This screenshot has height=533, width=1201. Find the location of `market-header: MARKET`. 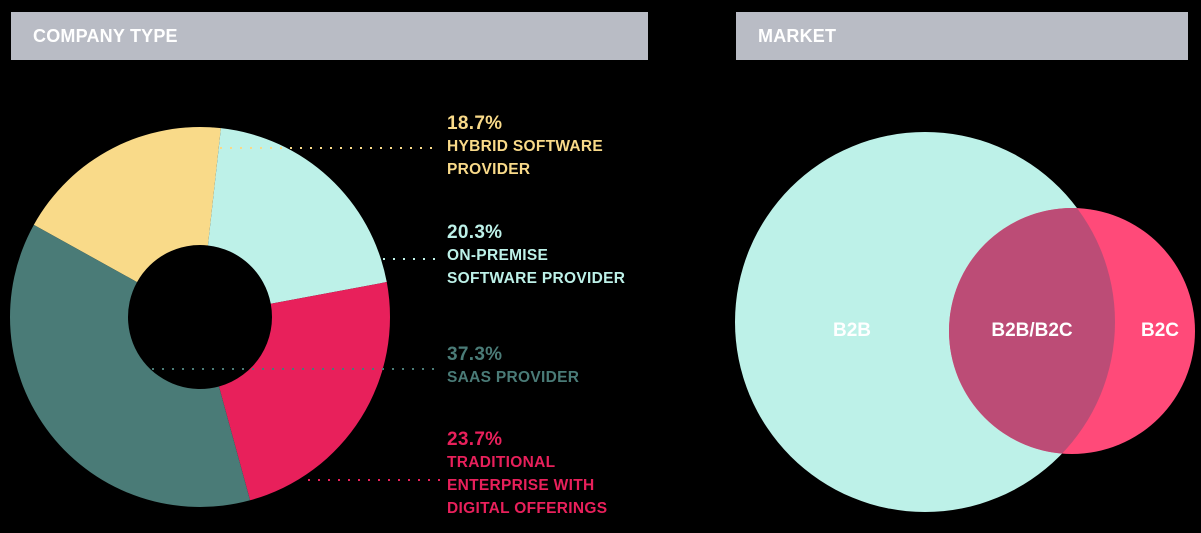

market-header: MARKET is located at coordinates (962, 36).